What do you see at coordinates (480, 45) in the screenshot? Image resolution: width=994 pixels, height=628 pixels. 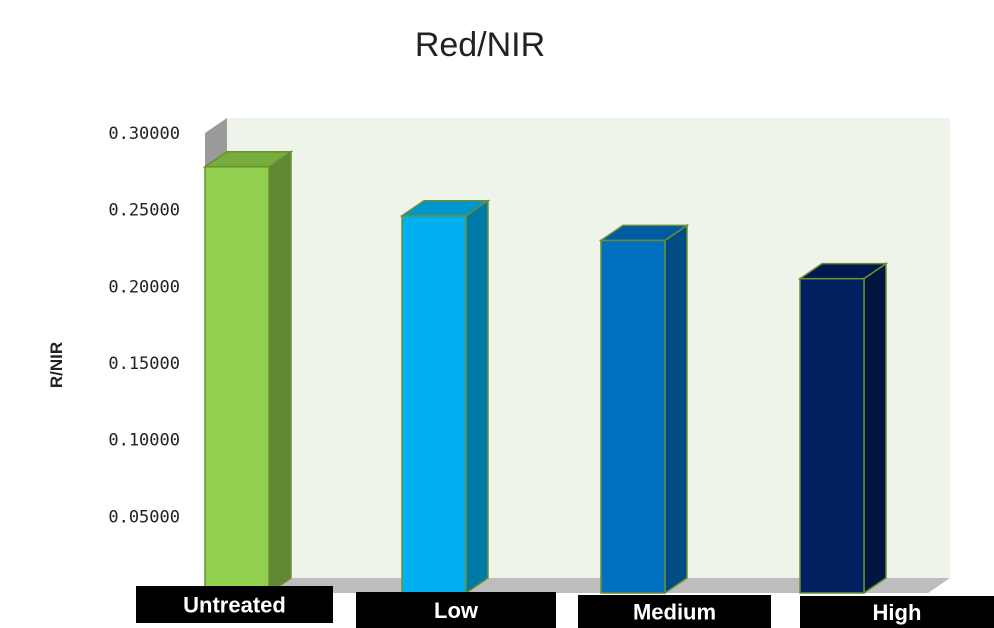 I see `chart-title: Red/NIR` at bounding box center [480, 45].